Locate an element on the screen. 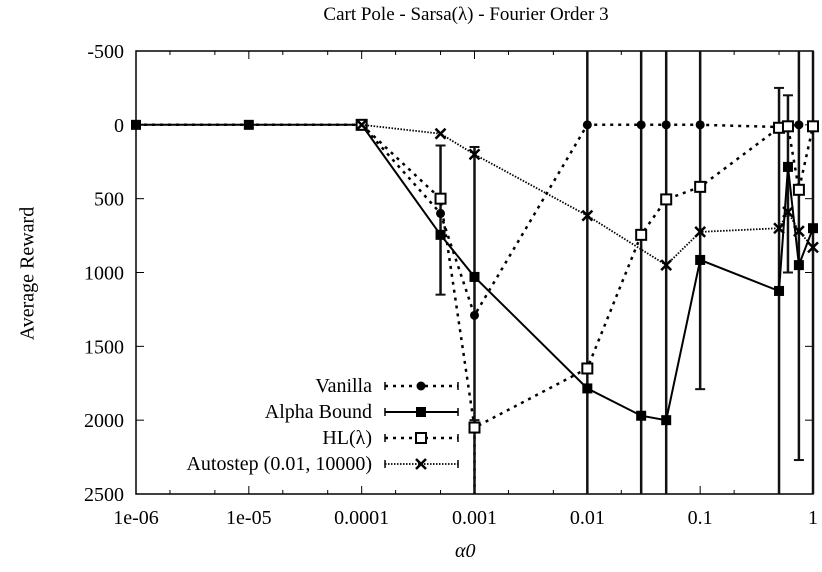 This screenshot has height=572, width=822. y-tick-label: 500 is located at coordinates (109, 200).